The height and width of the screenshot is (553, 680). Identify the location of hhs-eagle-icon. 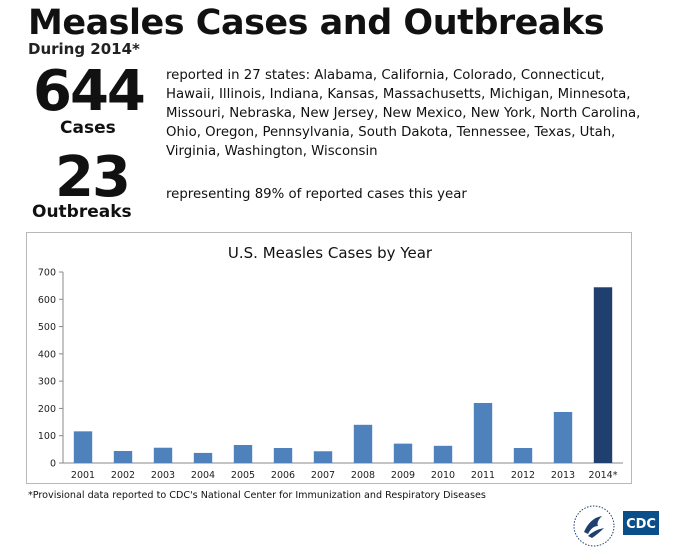
(594, 526).